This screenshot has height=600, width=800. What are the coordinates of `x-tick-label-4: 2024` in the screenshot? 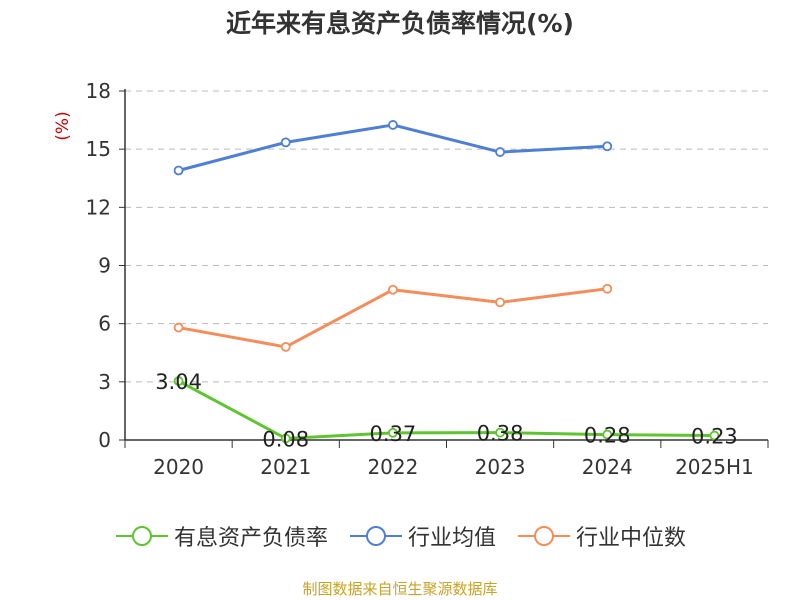 It's located at (607, 467).